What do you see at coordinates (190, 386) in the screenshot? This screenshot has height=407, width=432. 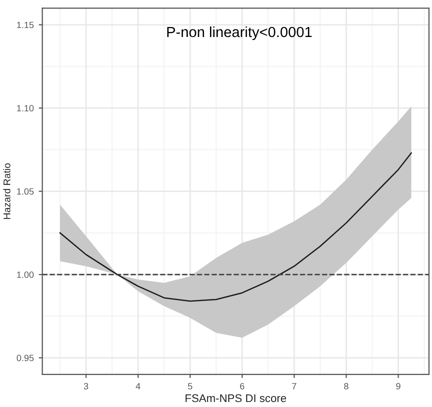 I see `x-tick-label: 5` at bounding box center [190, 386].